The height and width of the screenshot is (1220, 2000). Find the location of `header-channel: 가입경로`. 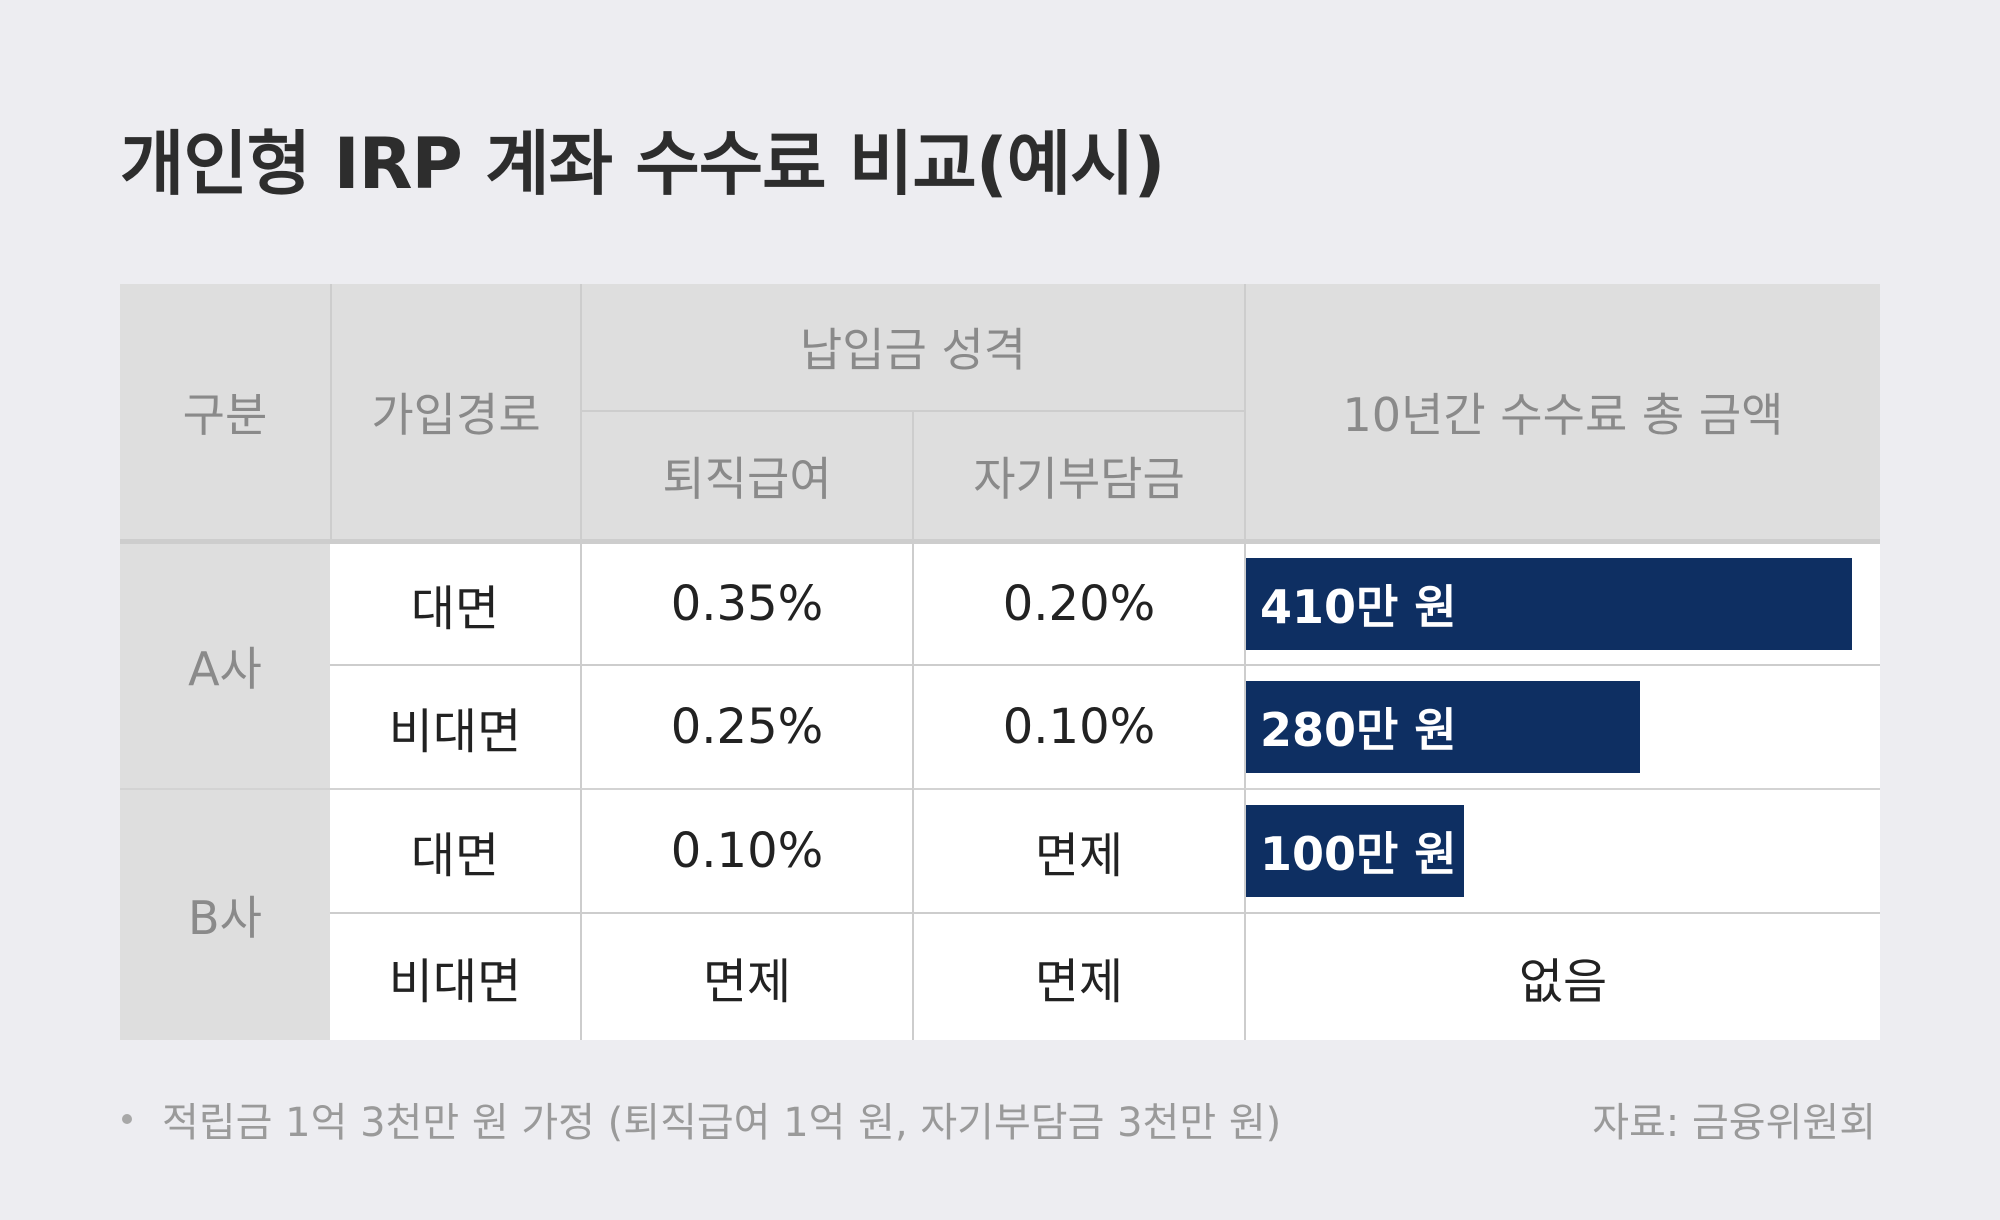

header-channel: 가입경로 is located at coordinates (455, 411).